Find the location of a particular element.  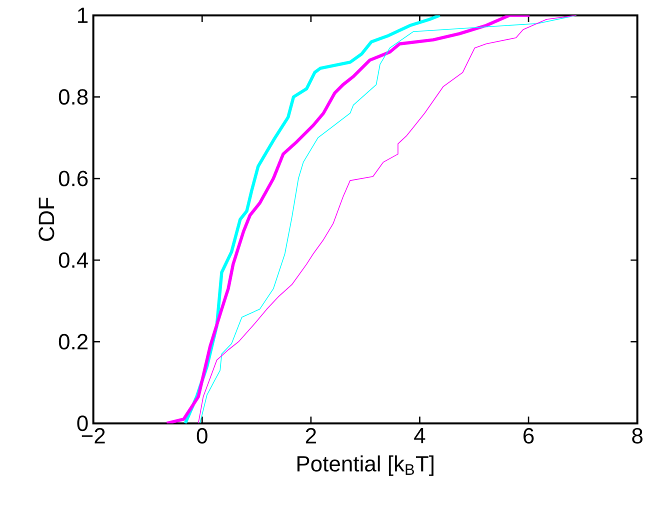

x-tick-label: 0 is located at coordinates (202, 436).